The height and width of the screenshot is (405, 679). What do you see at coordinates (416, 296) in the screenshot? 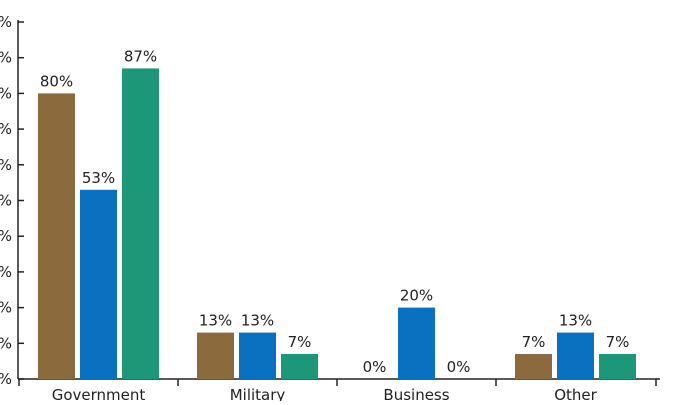
I see `data-label: 20%` at bounding box center [416, 296].